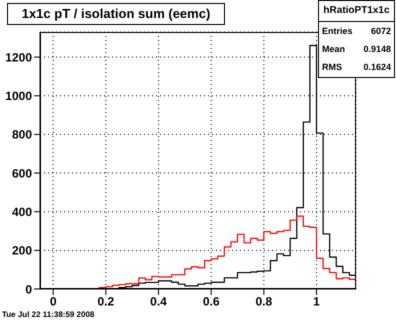  Describe the element at coordinates (22, 211) in the screenshot. I see `y-tick-label: 400` at that location.